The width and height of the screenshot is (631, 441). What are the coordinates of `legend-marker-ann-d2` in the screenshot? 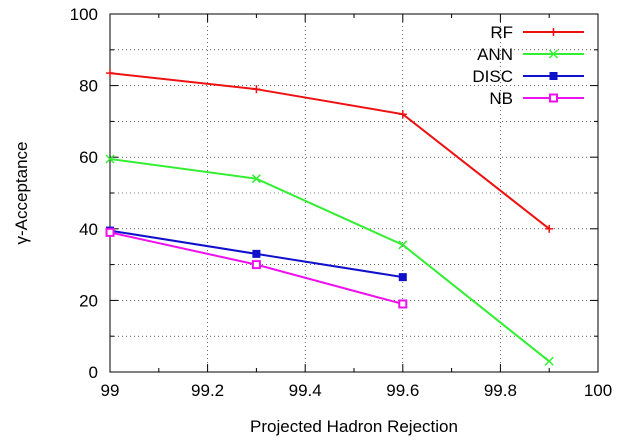 It's located at (553, 54).